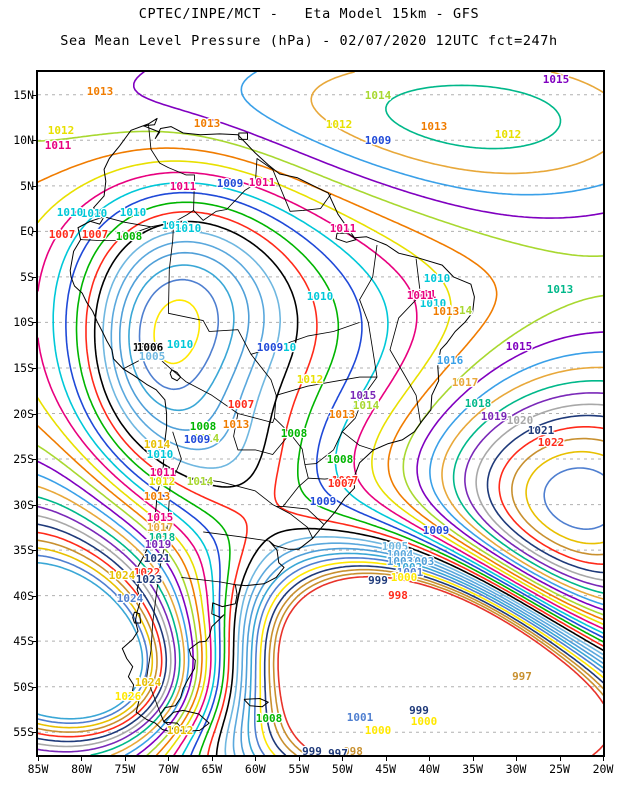  Describe the element at coordinates (23, 550) in the screenshot. I see `y-tick-35S: 35S` at that location.